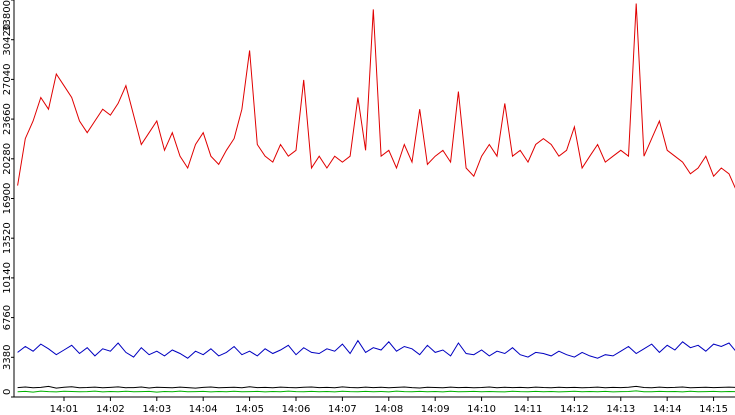 This screenshot has height=415, width=735. Describe the element at coordinates (574, 409) in the screenshot. I see `x-tick-label: 14:12` at that location.